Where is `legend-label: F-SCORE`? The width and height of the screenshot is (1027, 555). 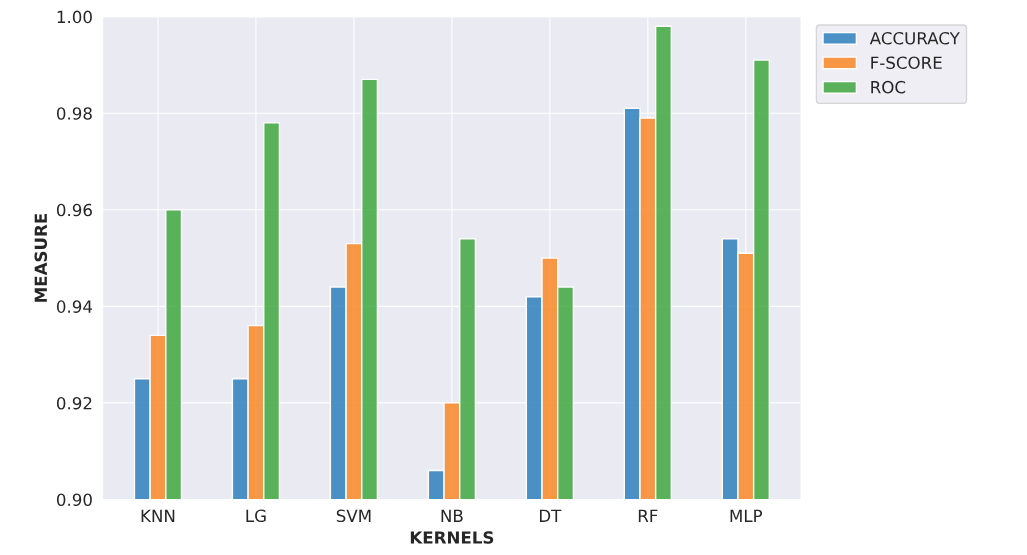 legend-label: F-SCORE is located at coordinates (906, 63).